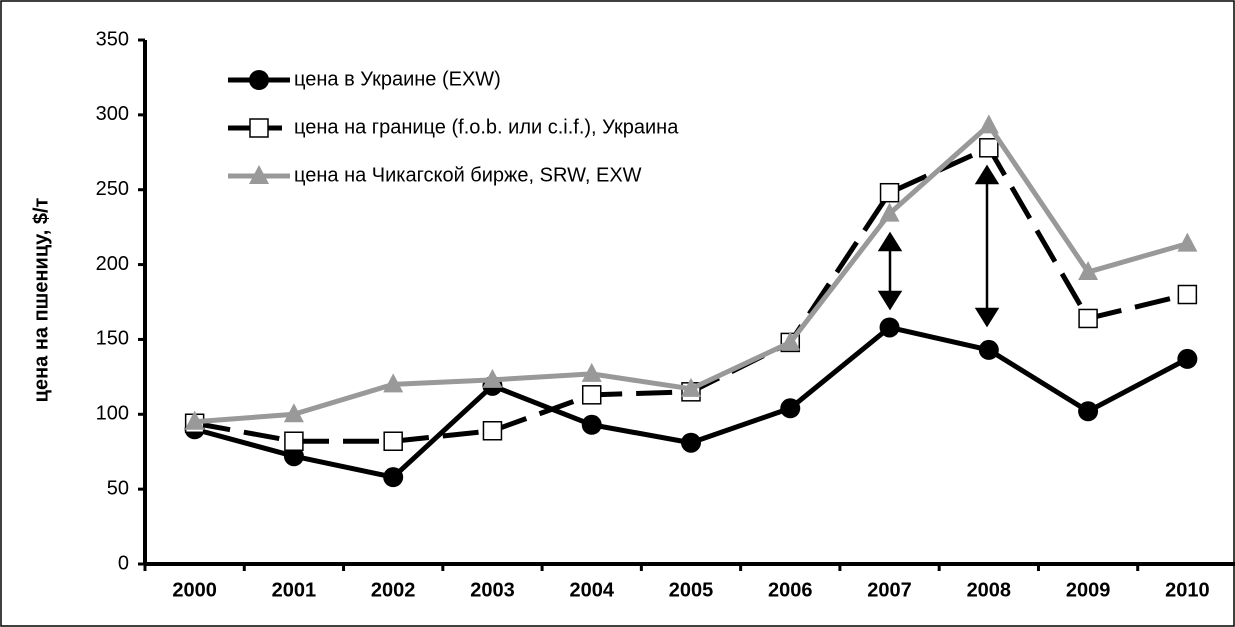  I want to click on y-tick-label: 350, so click(112, 39).